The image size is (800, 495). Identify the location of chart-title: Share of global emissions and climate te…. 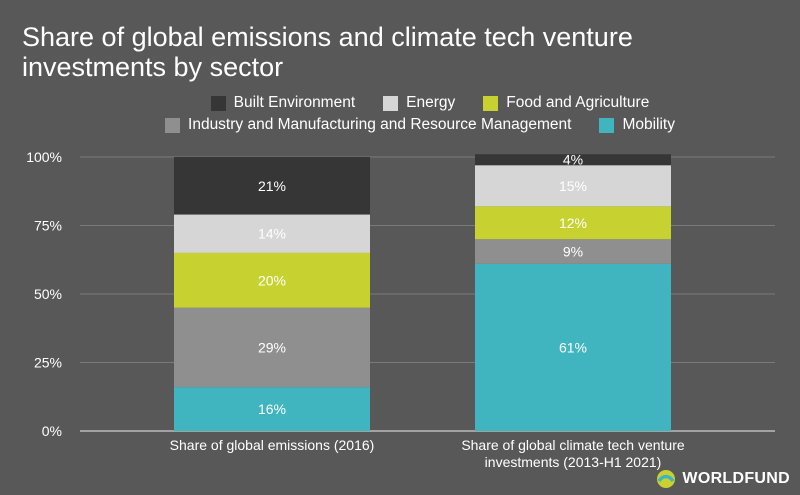
(327, 52).